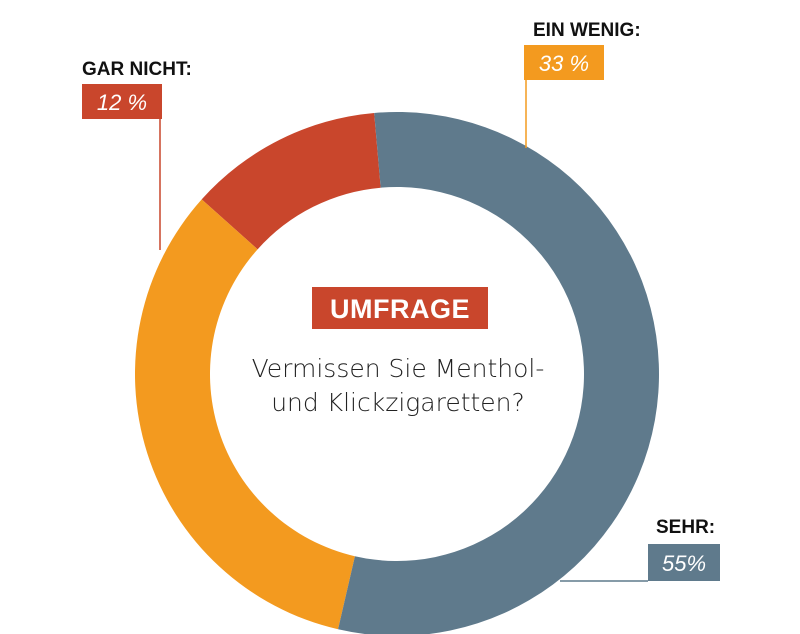  I want to click on value-label-ein-wenig: 33 %, so click(564, 63).